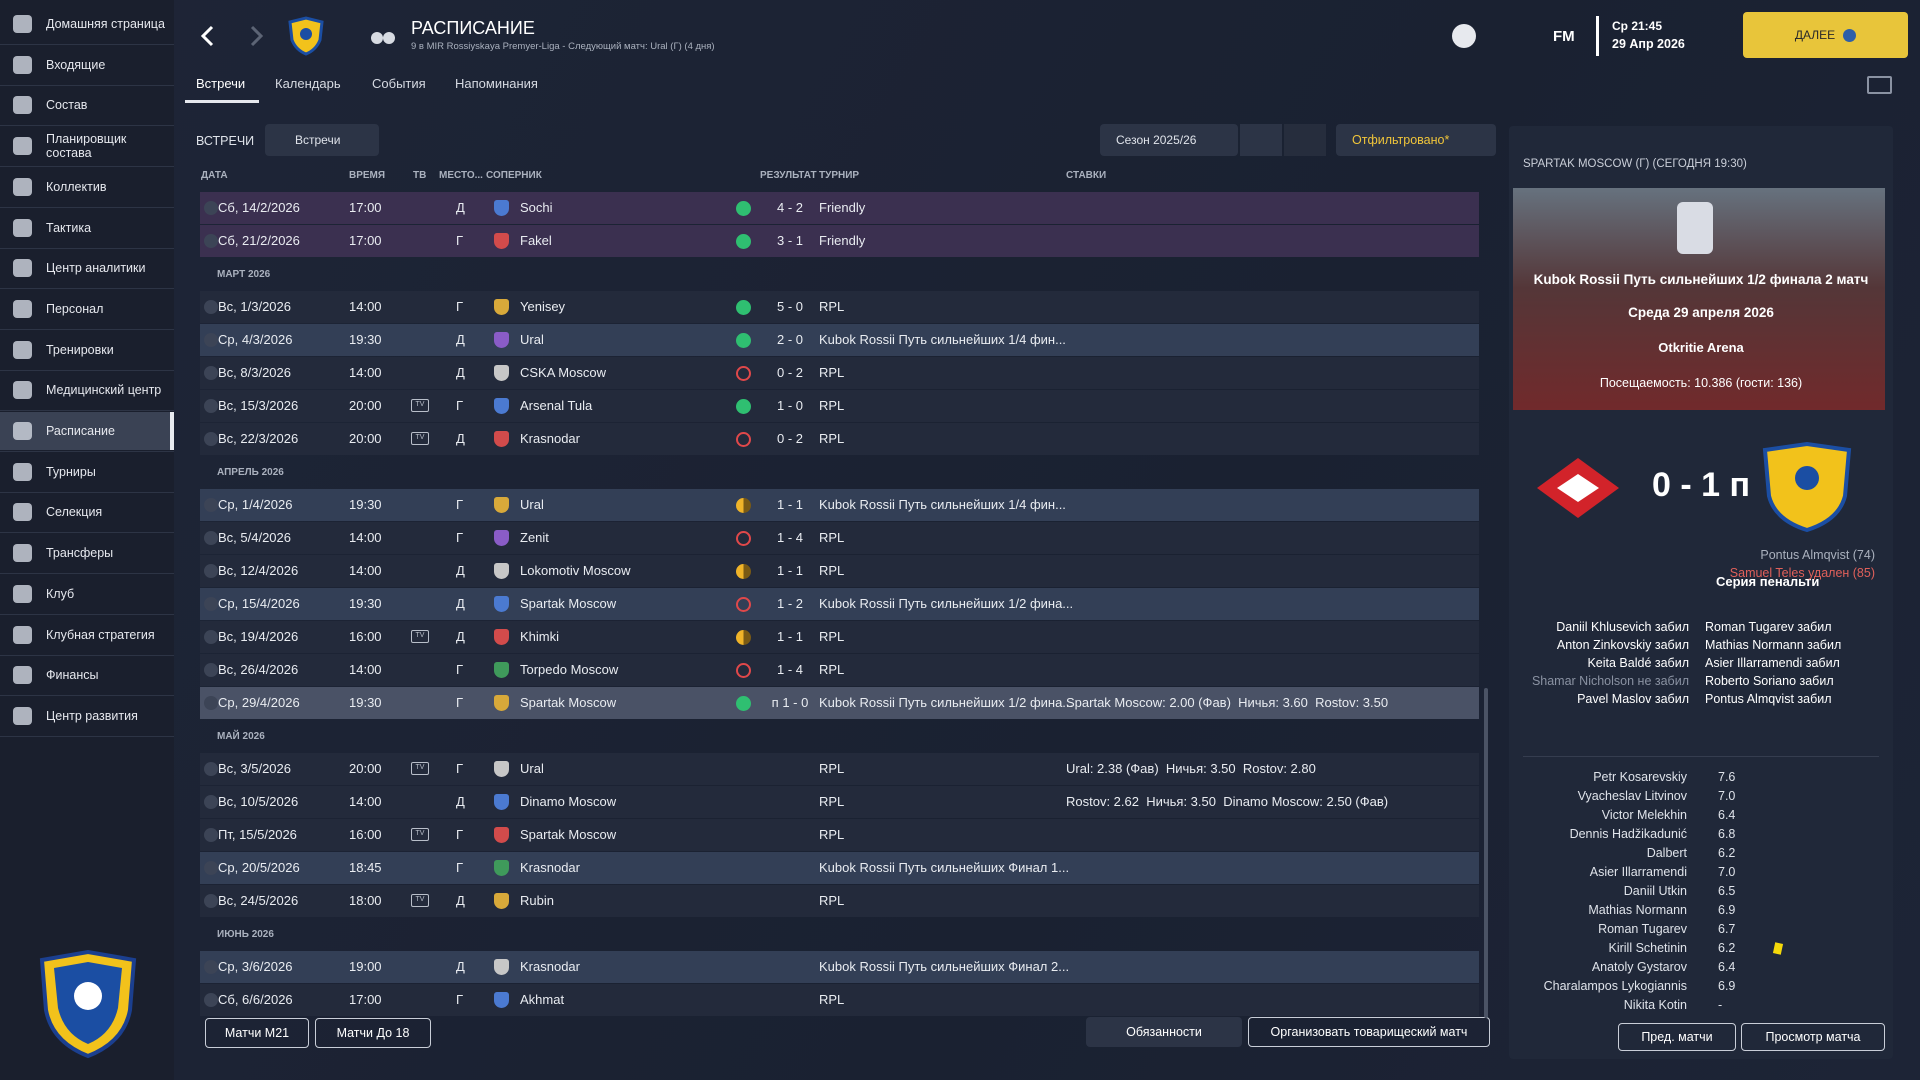 Image resolution: width=1920 pixels, height=1080 pixels. Describe the element at coordinates (373, 1033) in the screenshot. I see `u18-button: Матчи До 18` at that location.